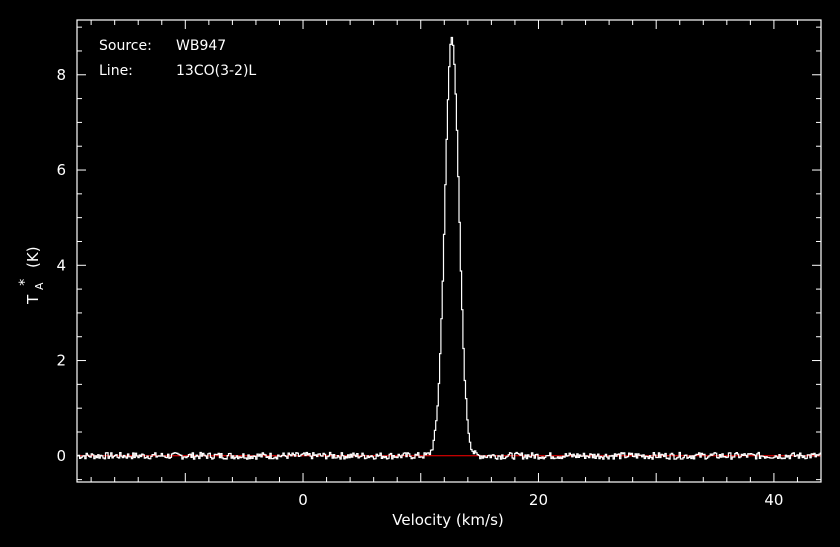 The height and width of the screenshot is (547, 840). What do you see at coordinates (33, 299) in the screenshot?
I see `y-axis-label-main: T` at bounding box center [33, 299].